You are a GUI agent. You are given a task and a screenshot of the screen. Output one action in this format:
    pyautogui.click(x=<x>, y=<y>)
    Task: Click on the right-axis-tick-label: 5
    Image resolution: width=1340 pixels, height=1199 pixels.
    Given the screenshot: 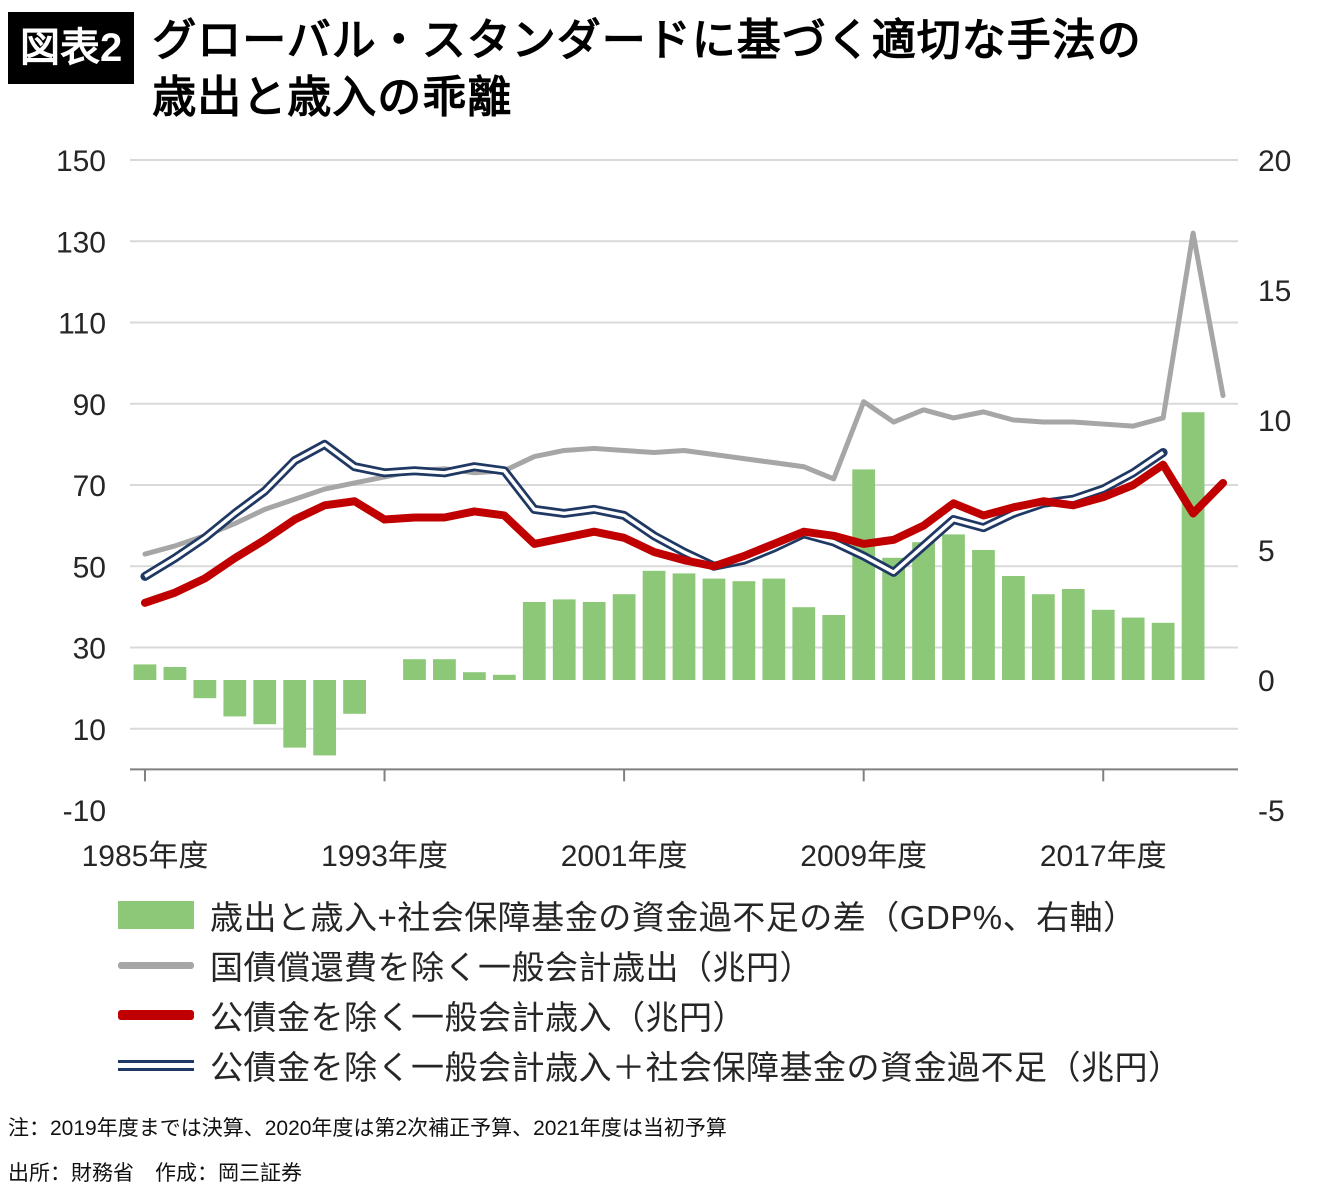 What is the action you would take?
    pyautogui.click(x=1266, y=551)
    